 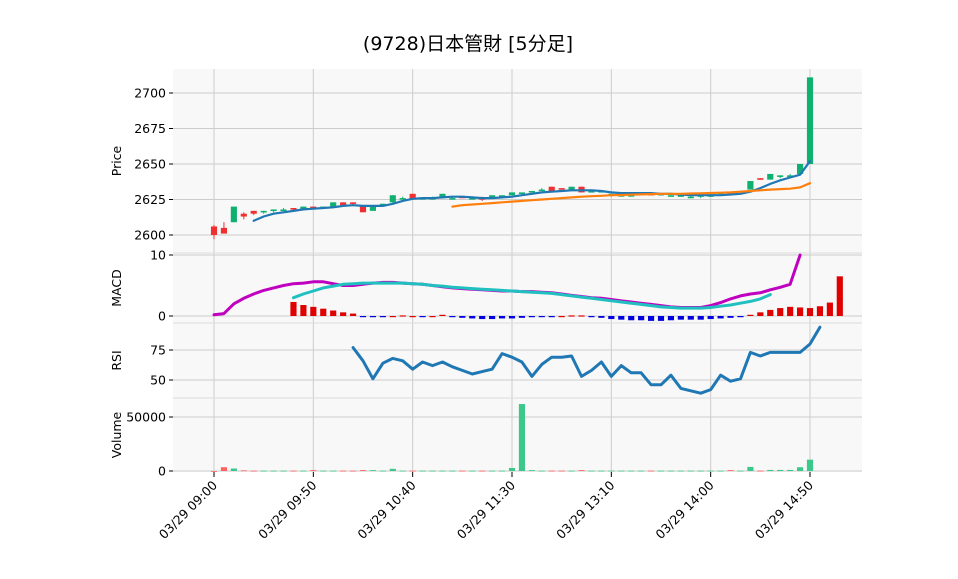 I want to click on series-ma-short, so click(x=532, y=191).